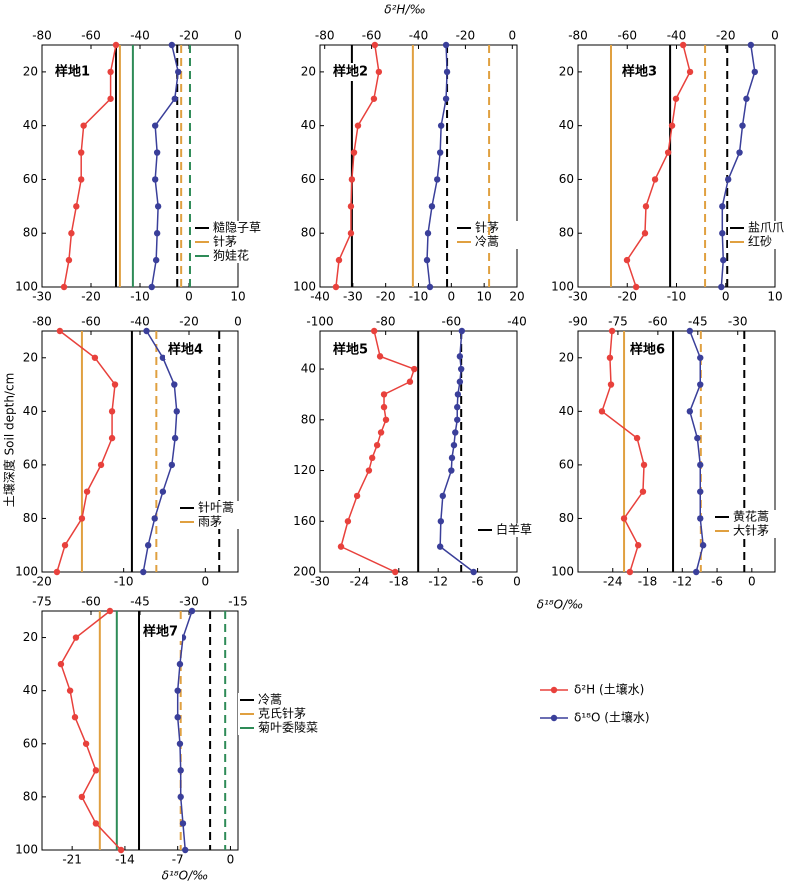  Describe the element at coordinates (452, 322) in the screenshot. I see `top-tick-label: -60` at that location.